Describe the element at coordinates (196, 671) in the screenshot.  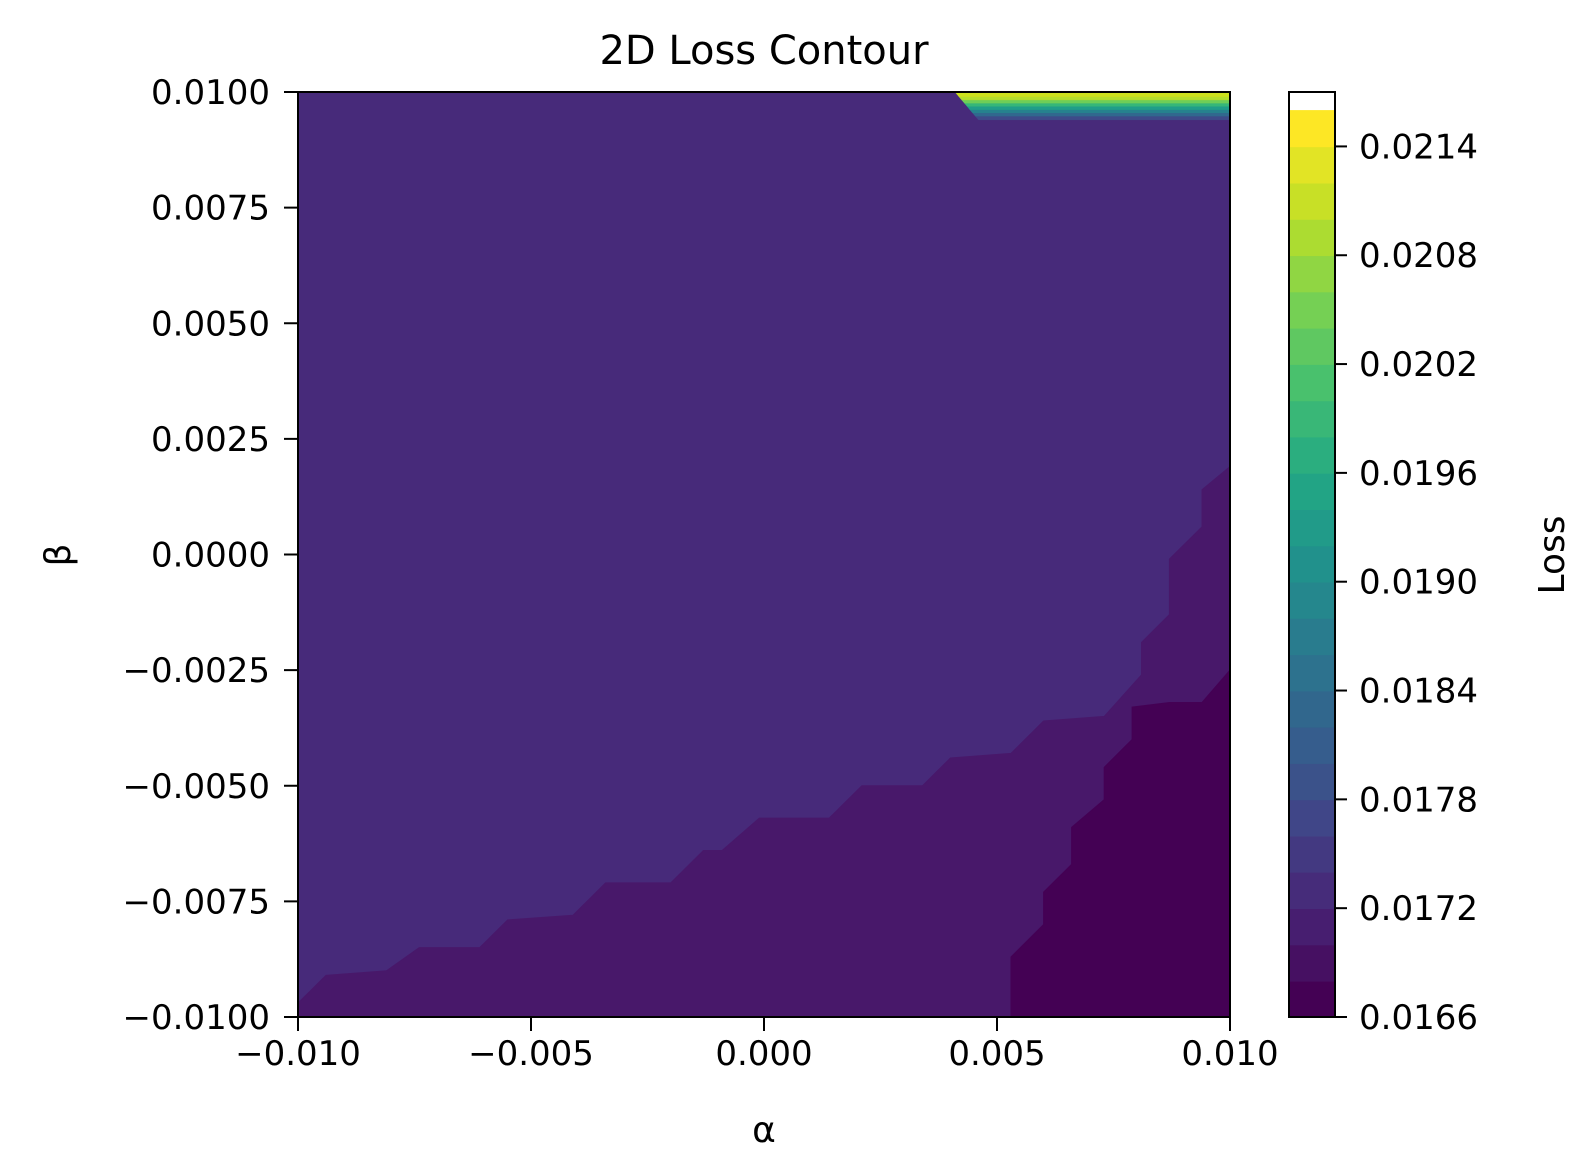
I see `y-tick-label: −0.0025` at that location.